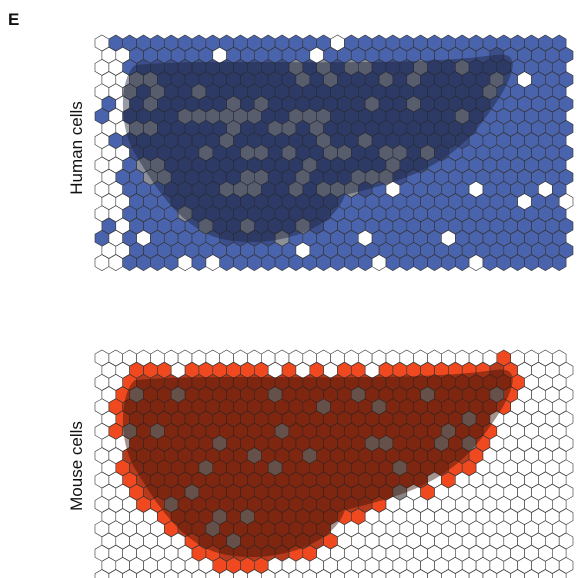 This screenshot has width=577, height=578. What do you see at coordinates (76, 148) in the screenshot?
I see `panel-title: Human cells` at bounding box center [76, 148].